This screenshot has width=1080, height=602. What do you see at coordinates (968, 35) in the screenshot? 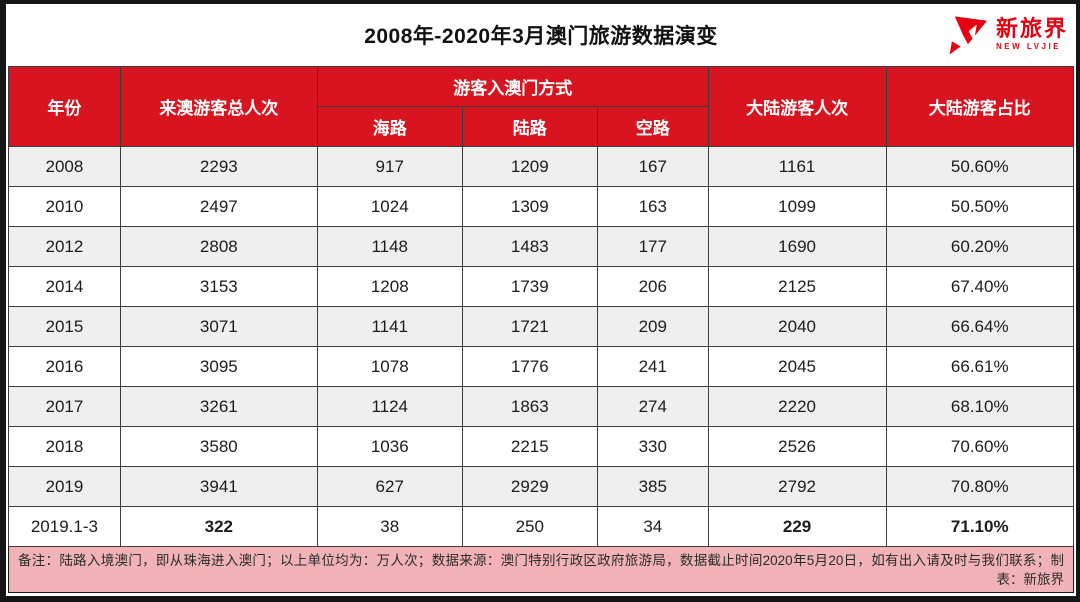
I see `paper-plane-icon` at bounding box center [968, 35].